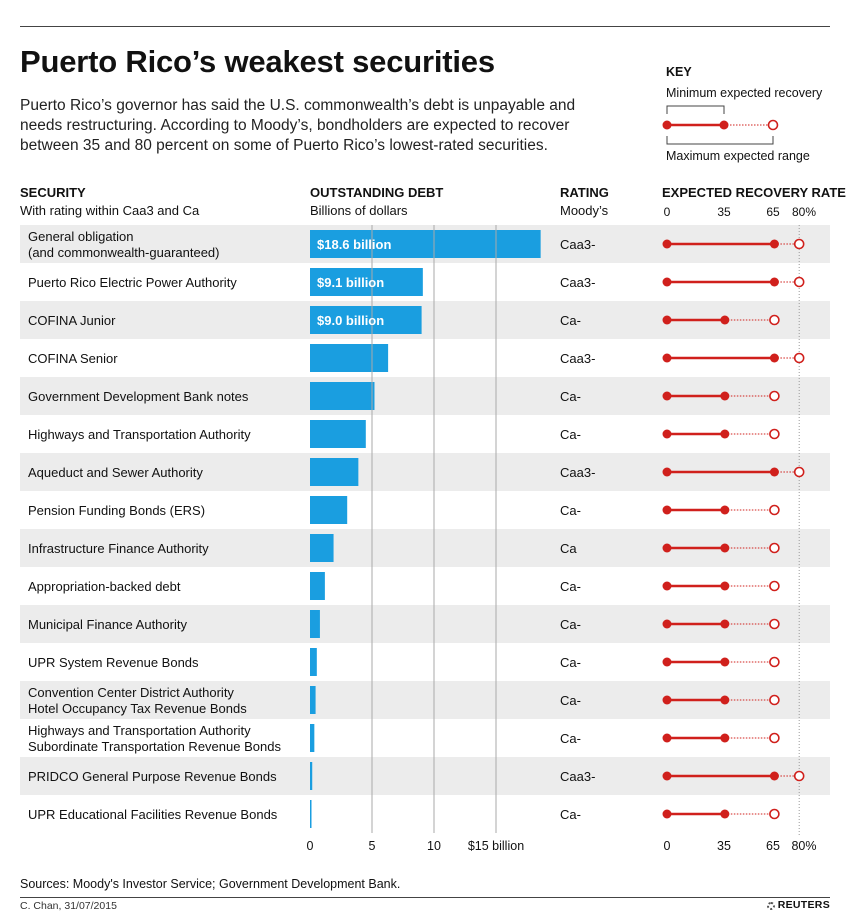  I want to click on debt-axis-tick-label: 5, so click(372, 846).